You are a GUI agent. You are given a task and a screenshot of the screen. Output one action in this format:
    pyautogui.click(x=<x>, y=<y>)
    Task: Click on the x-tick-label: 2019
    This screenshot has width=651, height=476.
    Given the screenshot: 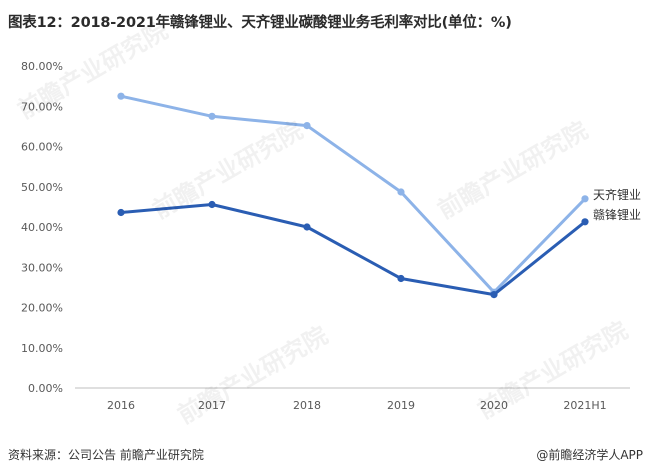 What is the action you would take?
    pyautogui.click(x=401, y=405)
    